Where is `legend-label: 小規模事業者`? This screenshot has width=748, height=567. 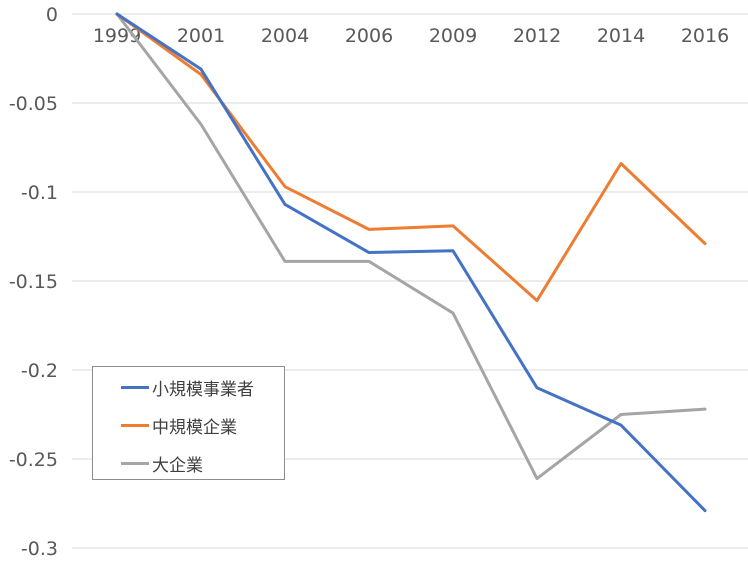
legend-label: 小規模事業者 is located at coordinates (203, 389).